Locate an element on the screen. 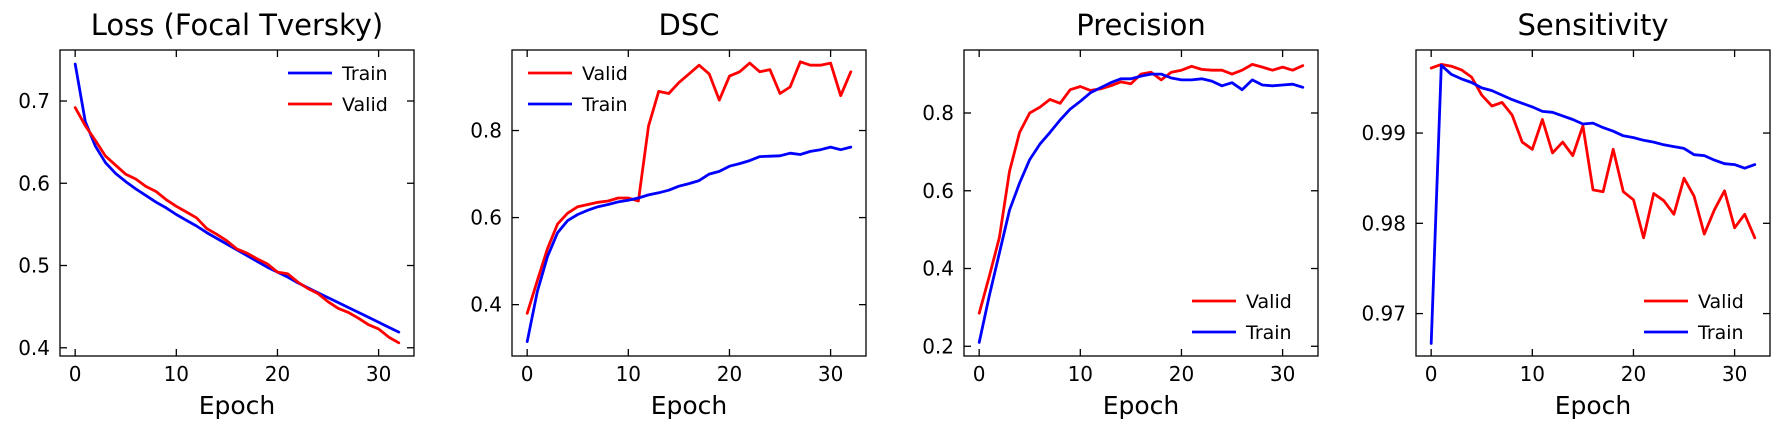 The width and height of the screenshot is (1784, 435). legend: Train Valid is located at coordinates (338, 89).